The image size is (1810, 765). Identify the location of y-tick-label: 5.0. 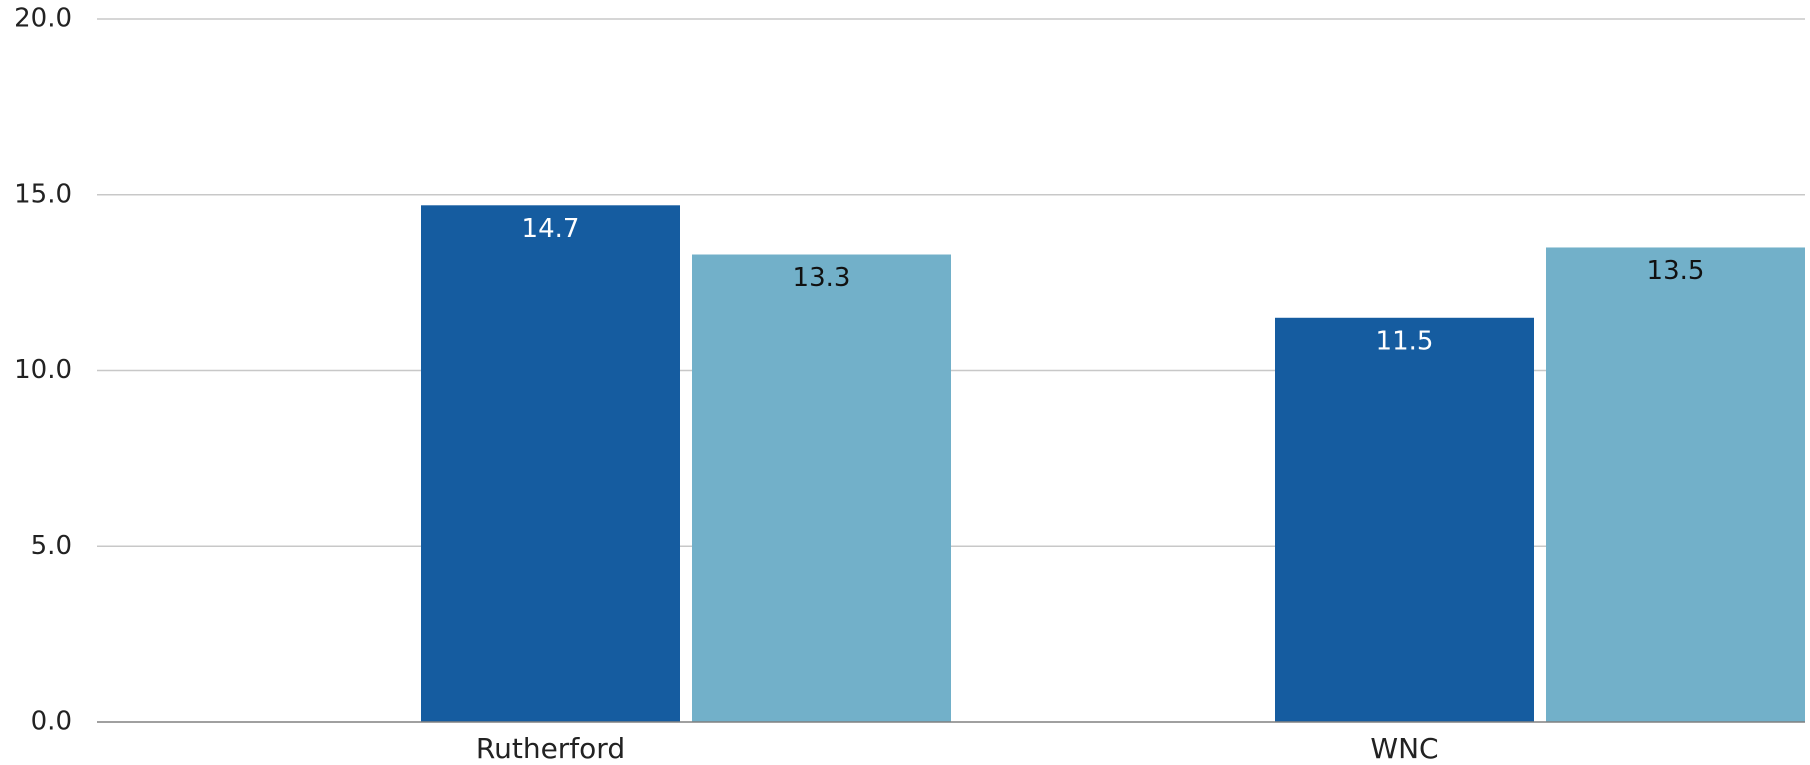
(51, 546).